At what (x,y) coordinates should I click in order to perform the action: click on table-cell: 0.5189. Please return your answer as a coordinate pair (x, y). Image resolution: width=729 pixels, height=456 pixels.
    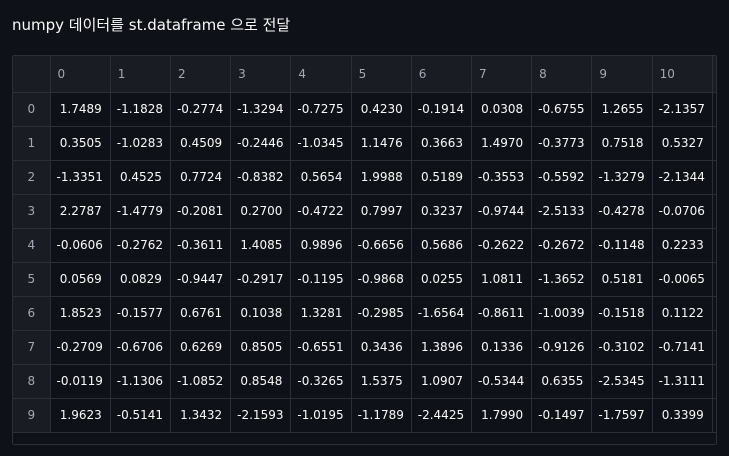
    Looking at the image, I should click on (441, 177).